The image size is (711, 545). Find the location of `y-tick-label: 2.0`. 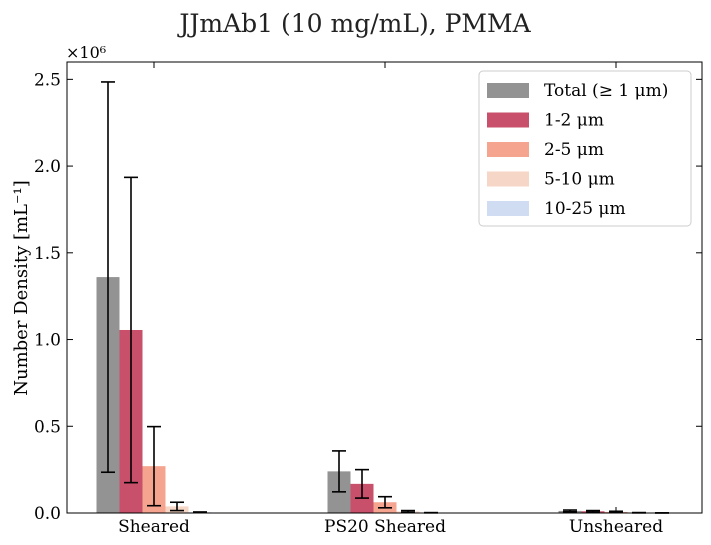

y-tick-label: 2.0 is located at coordinates (47, 167).